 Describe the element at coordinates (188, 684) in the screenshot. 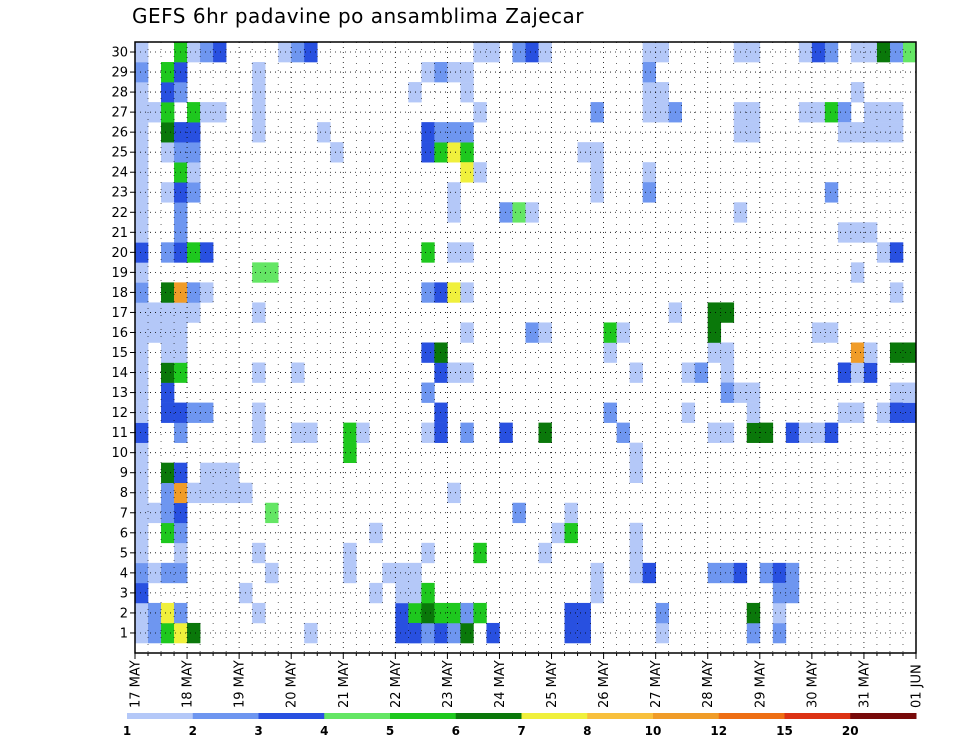

I see `x-tick-label: 18 MAY` at that location.